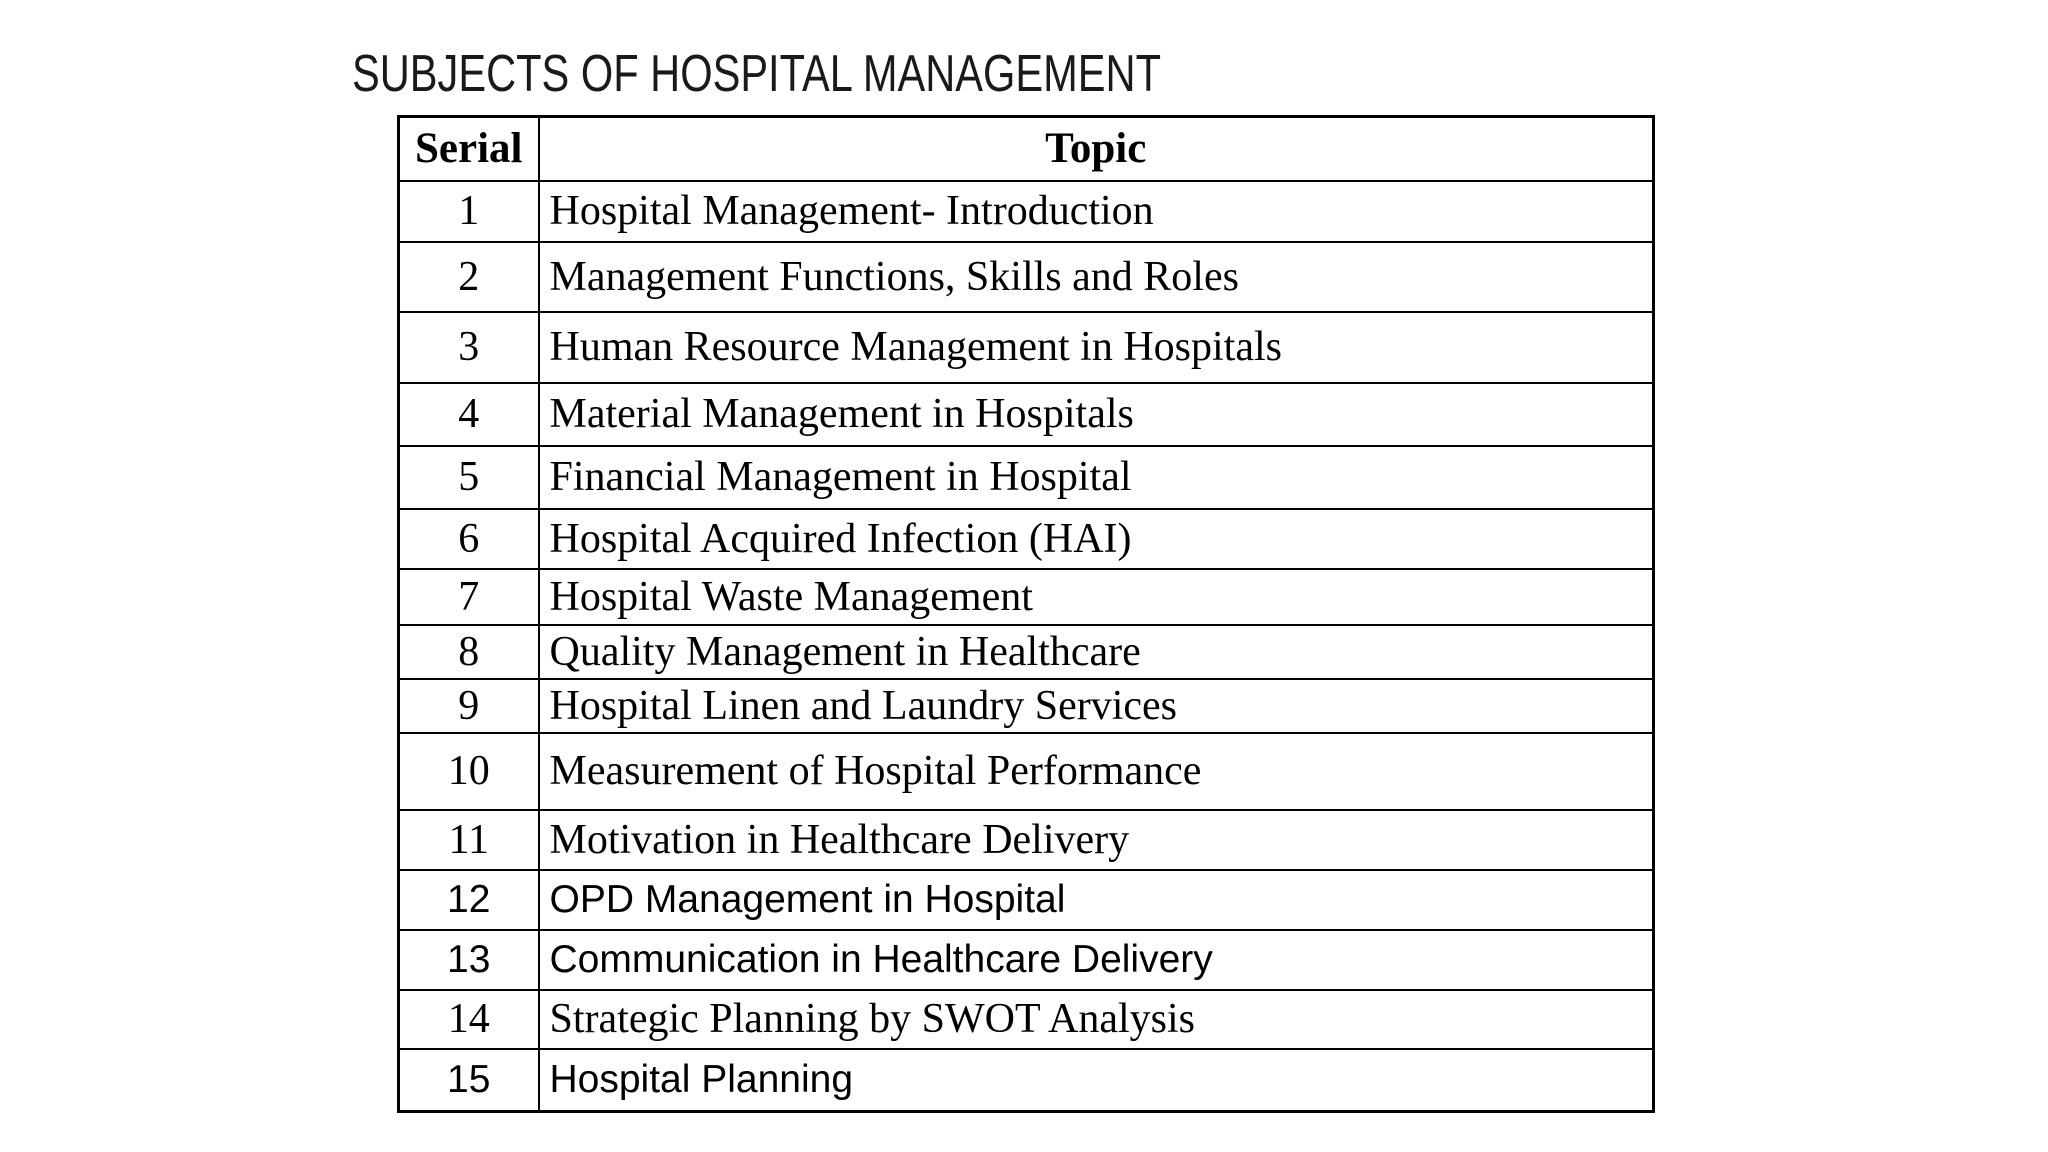 This screenshot has width=2048, height=1152. Describe the element at coordinates (1096, 596) in the screenshot. I see `topic-cell: Hospital Waste Management` at that location.